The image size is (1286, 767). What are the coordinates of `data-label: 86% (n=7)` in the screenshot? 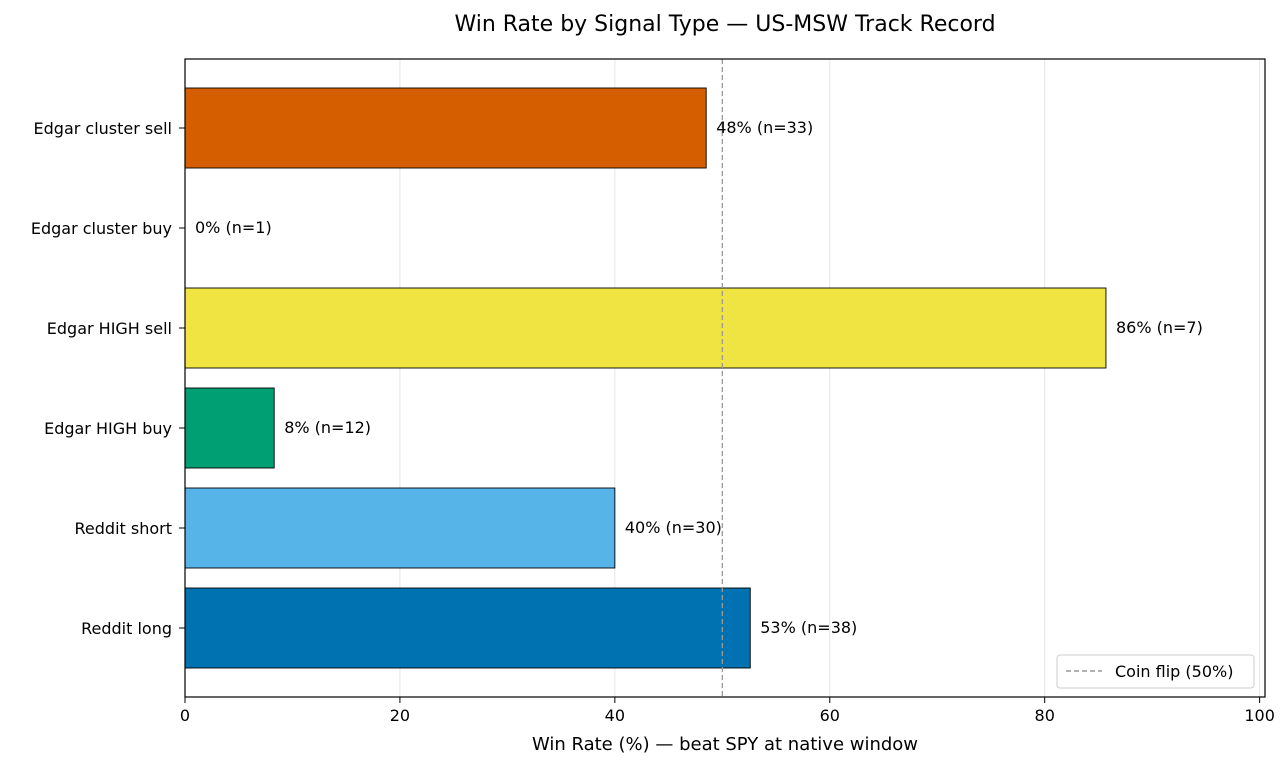 It's located at (1159, 327).